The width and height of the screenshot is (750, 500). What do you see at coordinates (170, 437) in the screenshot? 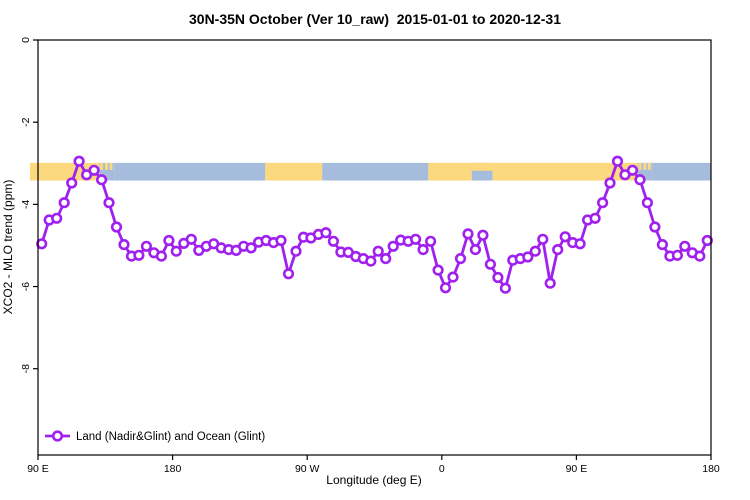
I see `legend-label: Land (Nadir&Glint) and Ocean (Glint)` at bounding box center [170, 437].